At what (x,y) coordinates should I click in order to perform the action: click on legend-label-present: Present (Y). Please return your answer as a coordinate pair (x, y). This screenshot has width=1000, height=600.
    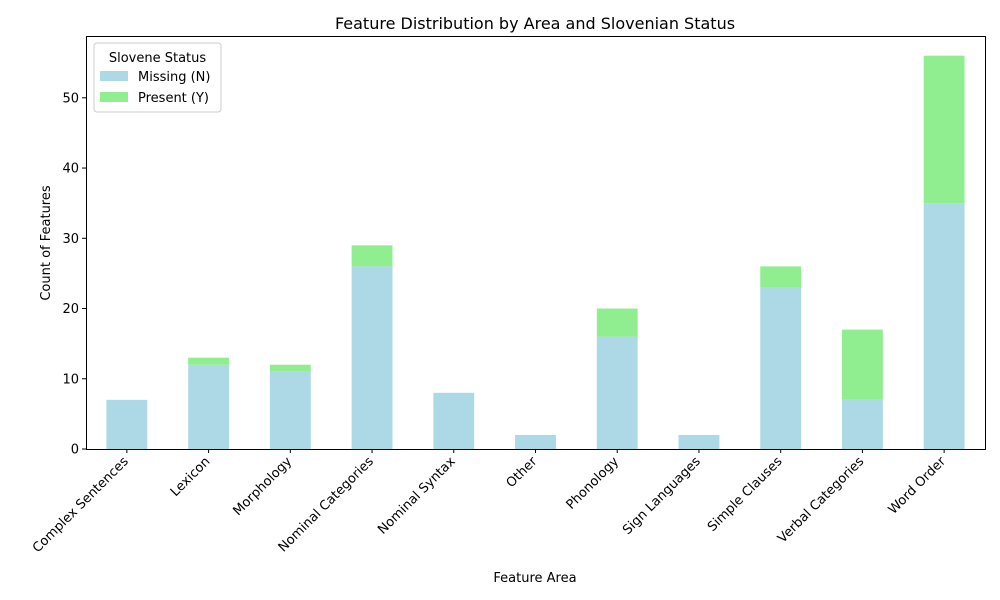
    Looking at the image, I should click on (173, 98).